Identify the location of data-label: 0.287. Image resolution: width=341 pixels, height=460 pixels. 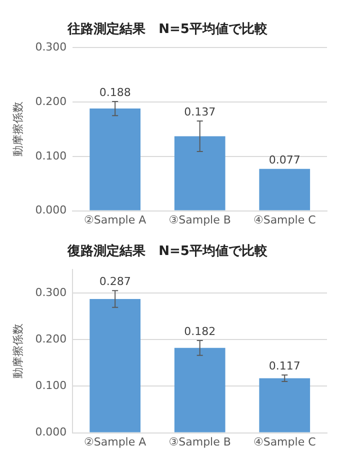
(115, 281).